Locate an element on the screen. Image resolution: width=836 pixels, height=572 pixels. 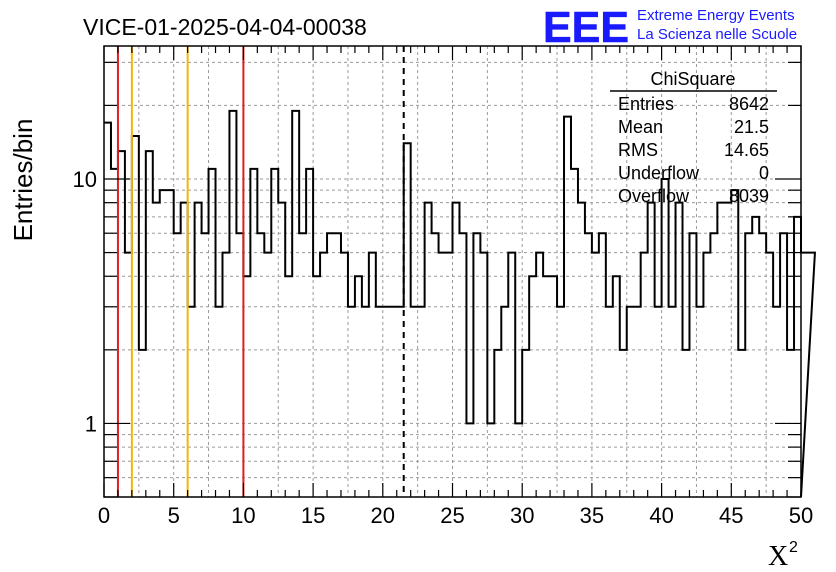
y-tick-label: 1 is located at coordinates (91, 423).